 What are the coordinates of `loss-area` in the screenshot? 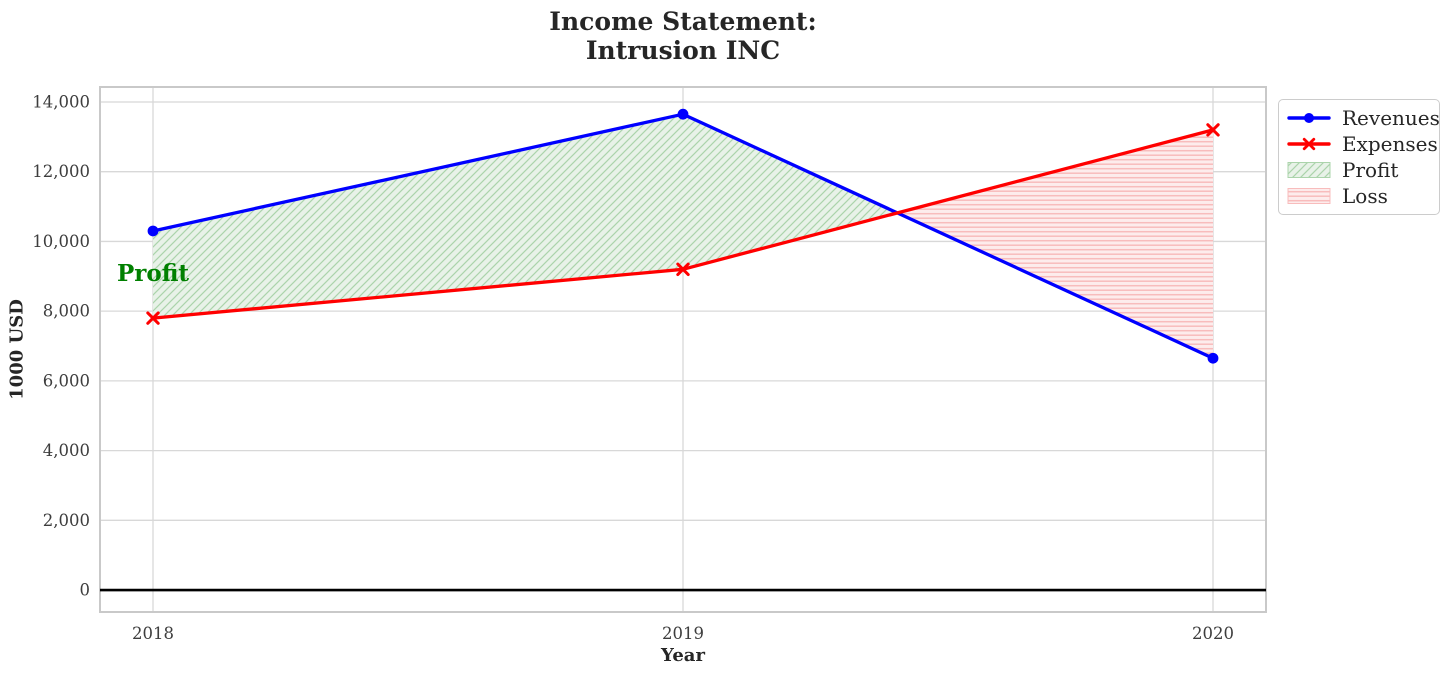 It's located at (1055, 244).